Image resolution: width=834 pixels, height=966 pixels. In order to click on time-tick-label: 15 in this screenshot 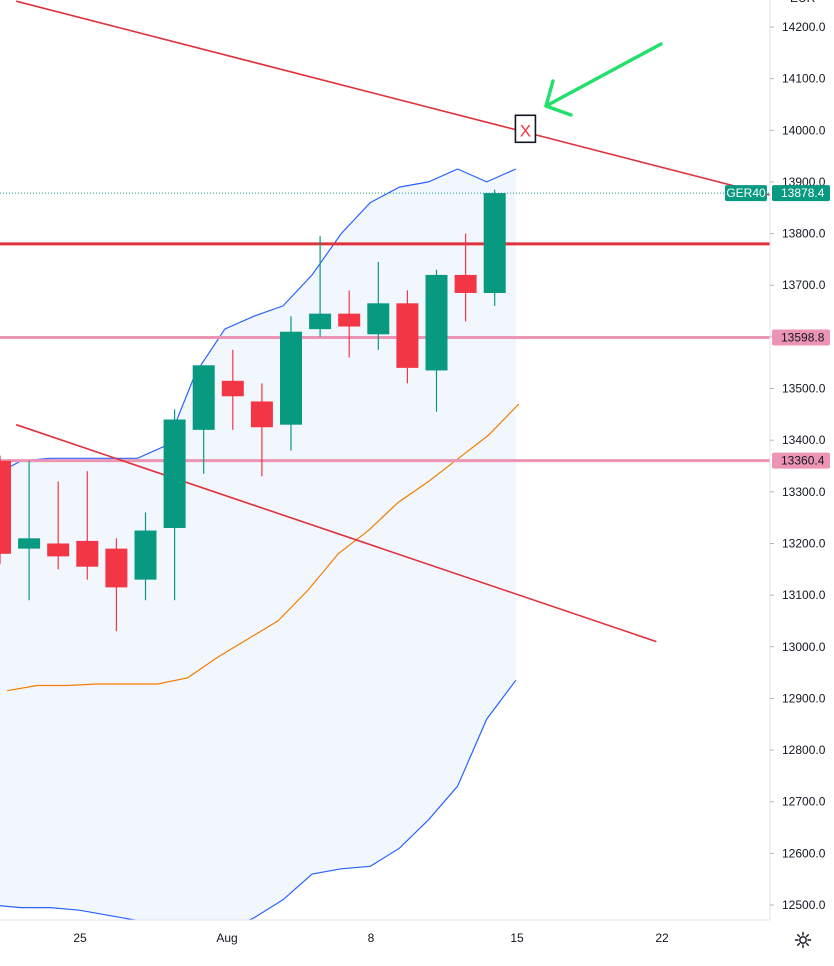, I will do `click(517, 938)`.